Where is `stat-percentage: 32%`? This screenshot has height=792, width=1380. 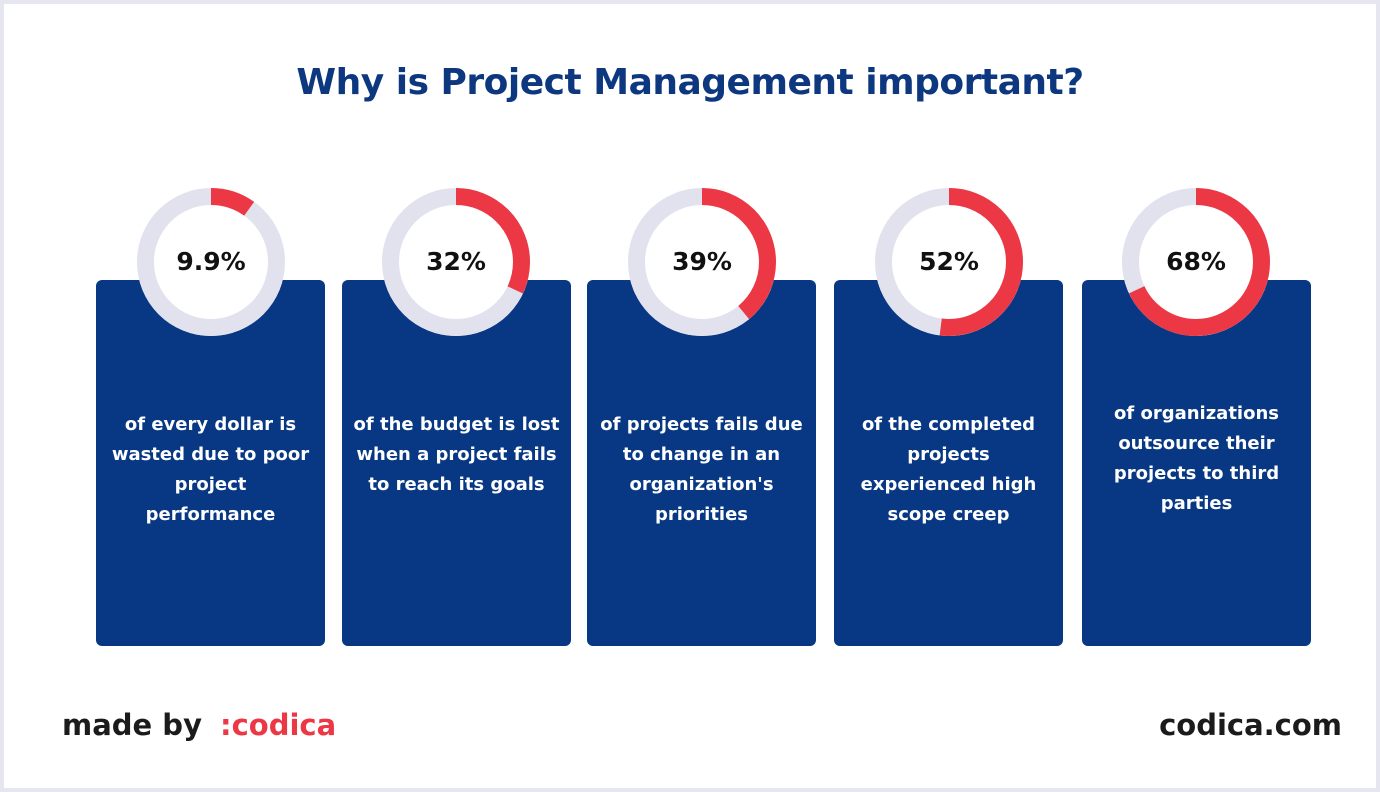 stat-percentage: 32% is located at coordinates (456, 261).